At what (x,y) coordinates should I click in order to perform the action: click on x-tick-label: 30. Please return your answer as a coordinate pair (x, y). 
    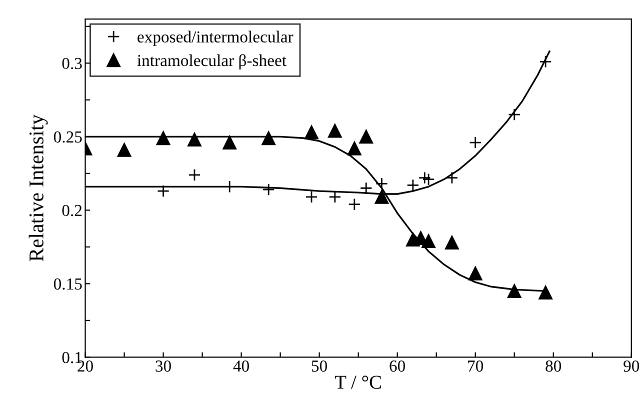
    Looking at the image, I should click on (163, 366).